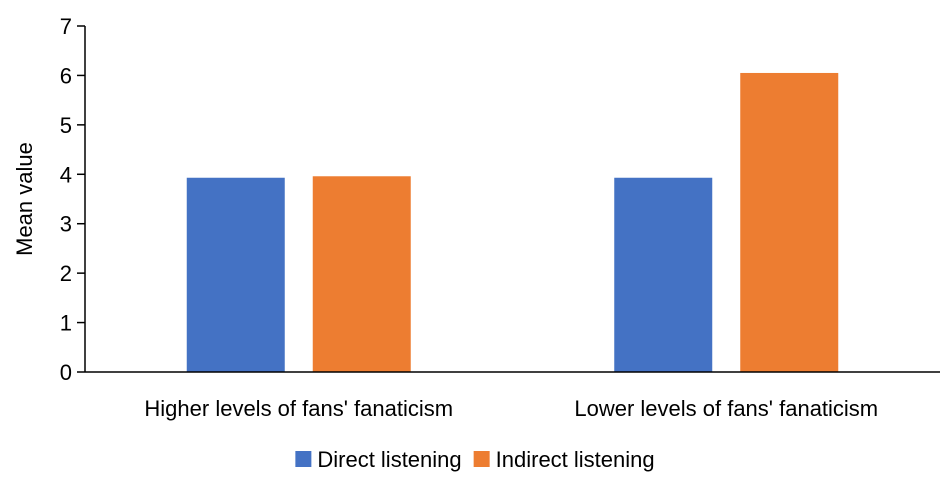  I want to click on y-tick-label: 5, so click(66, 125).